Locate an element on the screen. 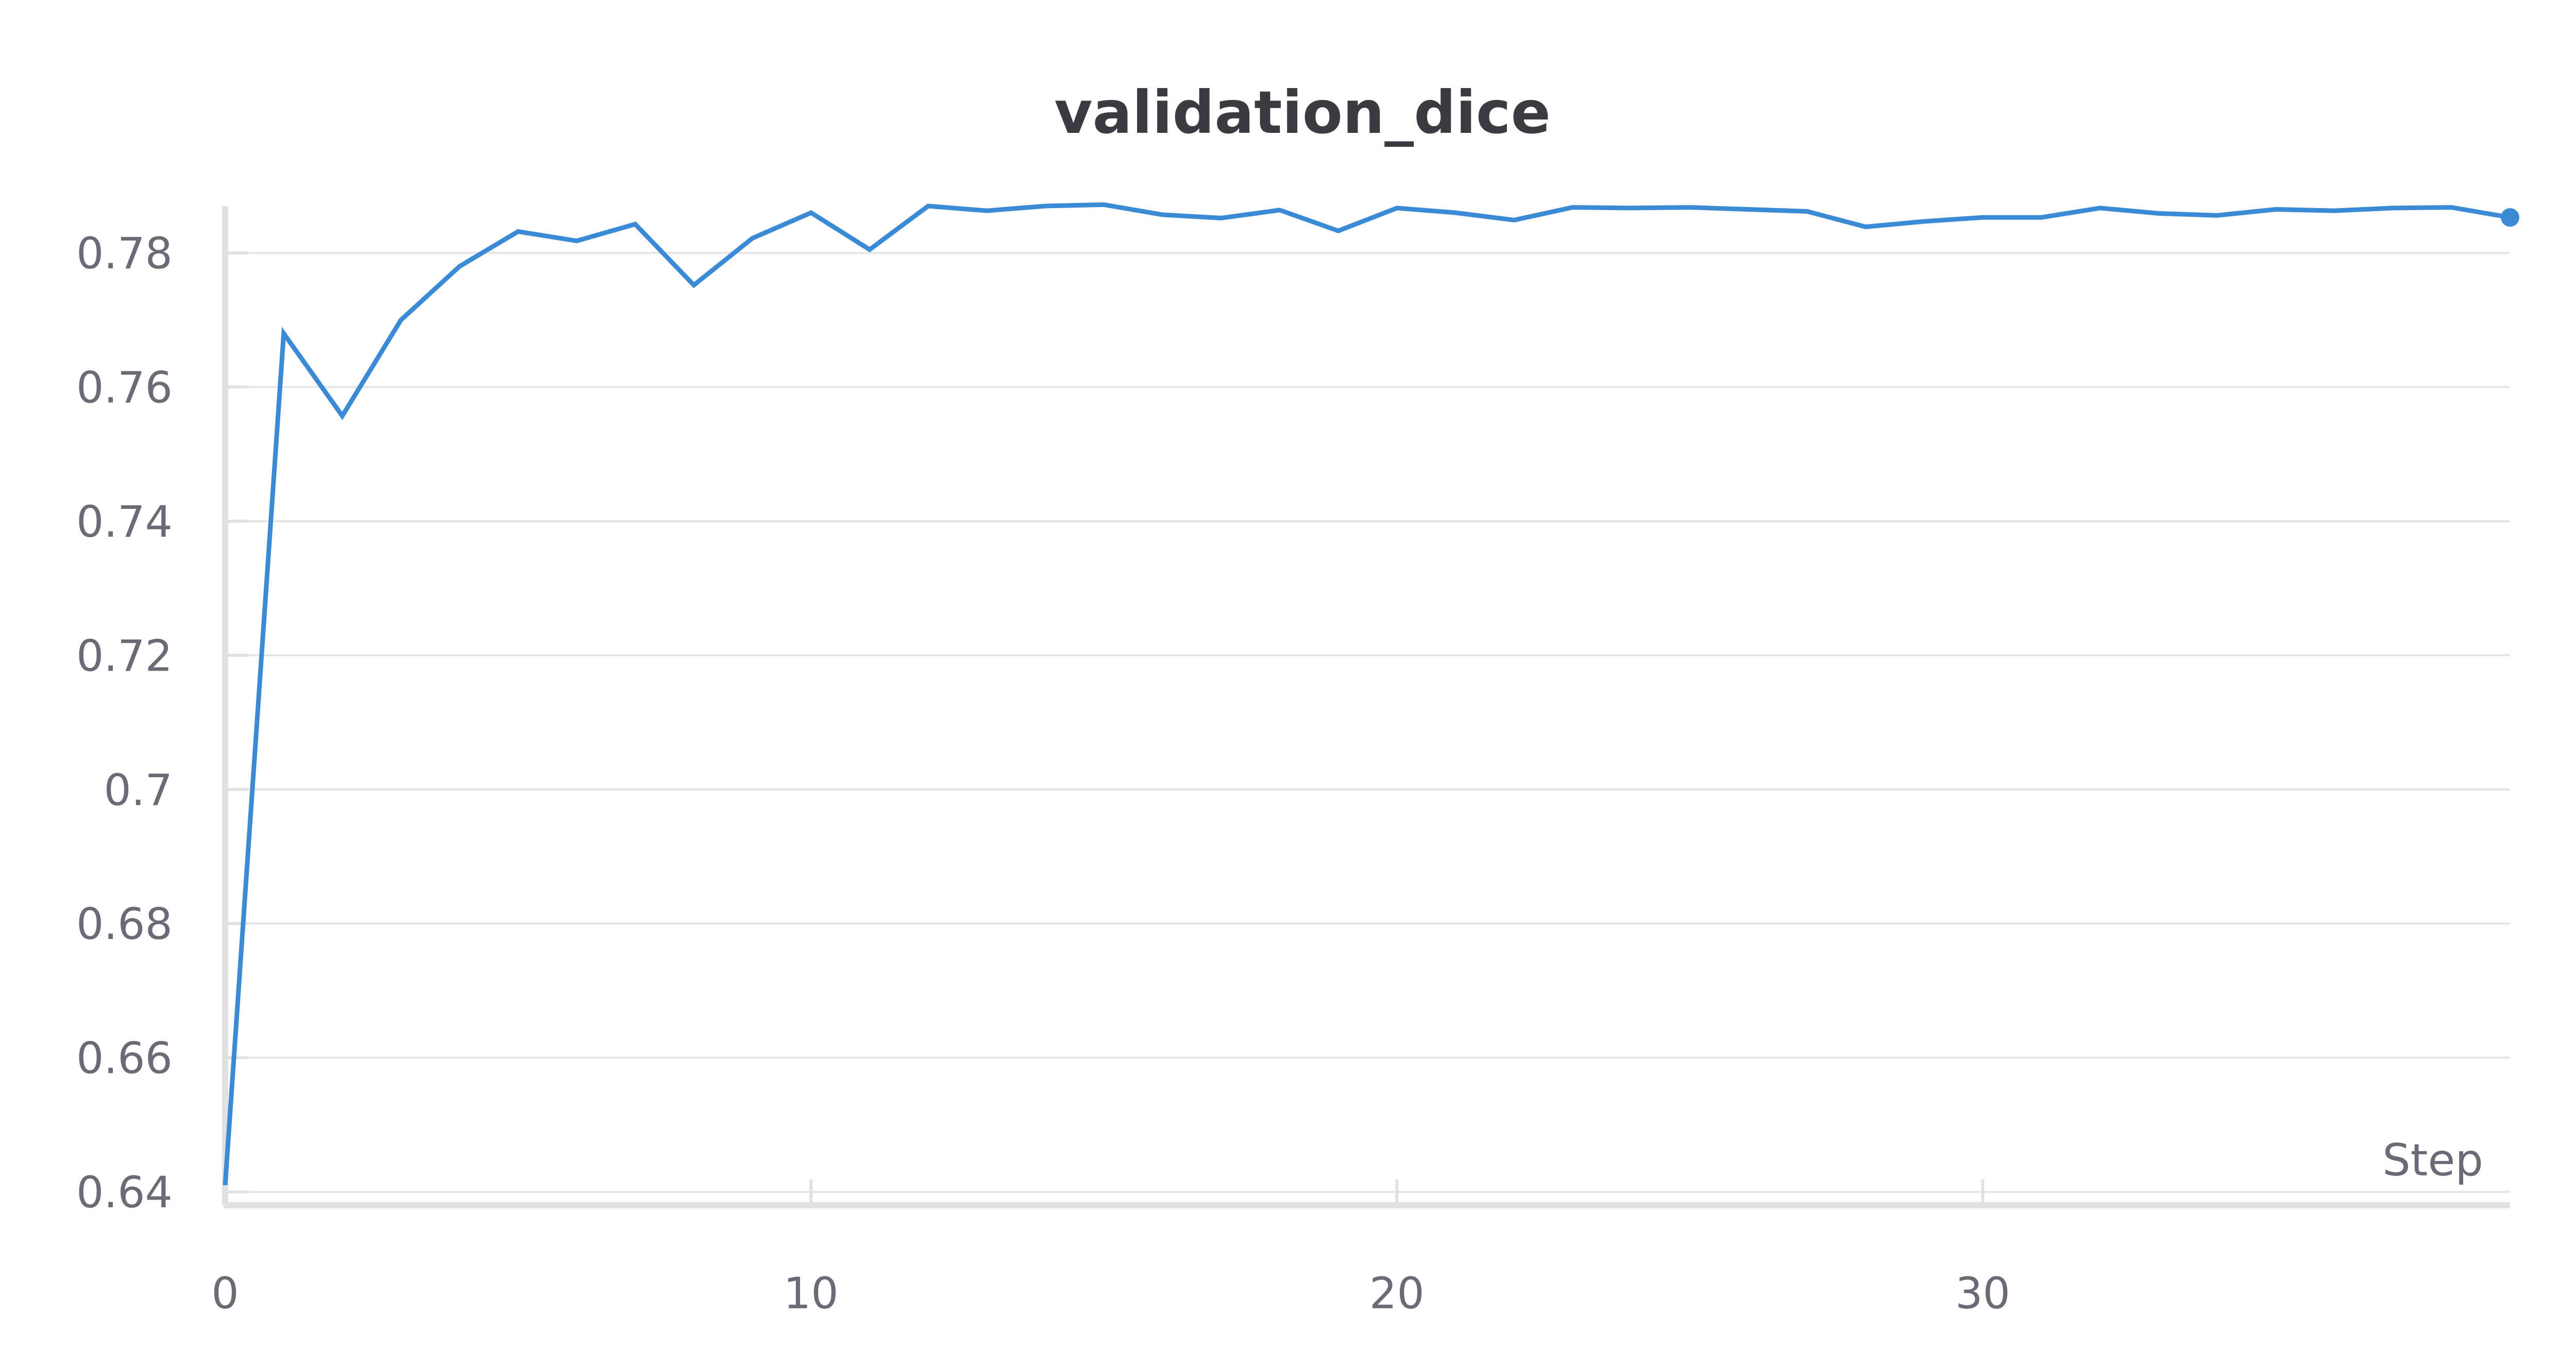 This screenshot has width=2576, height=1368. x-tick-label: 20 is located at coordinates (1397, 1293).